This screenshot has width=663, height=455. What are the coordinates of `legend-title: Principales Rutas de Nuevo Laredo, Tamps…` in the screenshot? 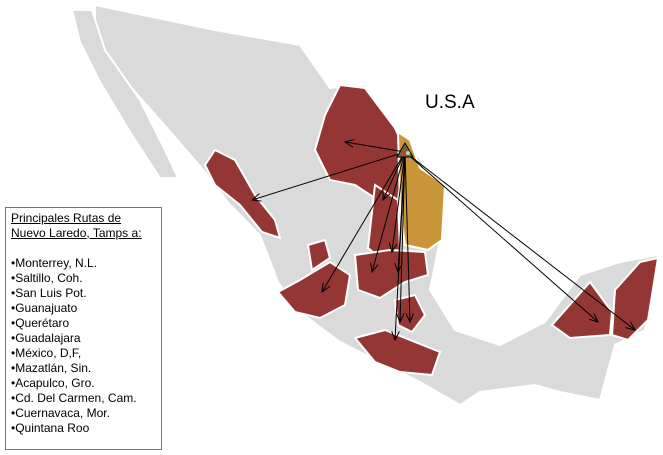 It's located at (83, 226).